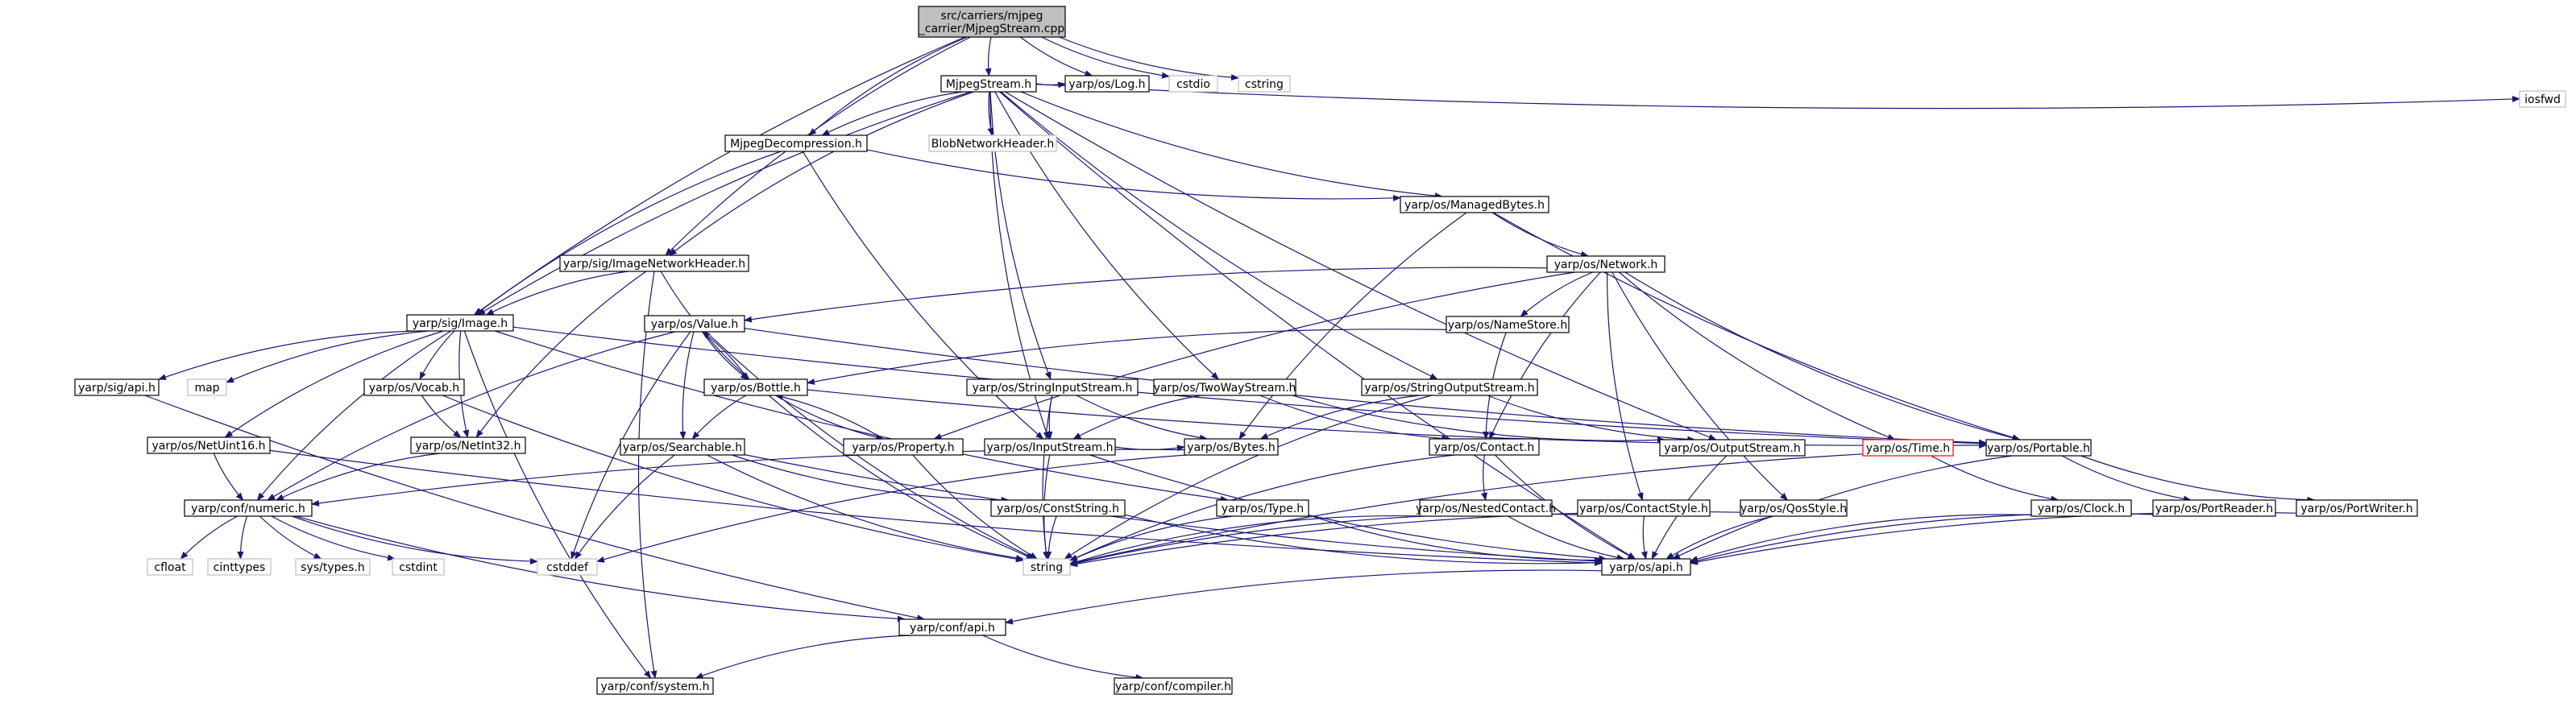 Image resolution: width=2576 pixels, height=703 pixels. What do you see at coordinates (655, 686) in the screenshot?
I see `node-system: yarp/conf/system.h` at bounding box center [655, 686].